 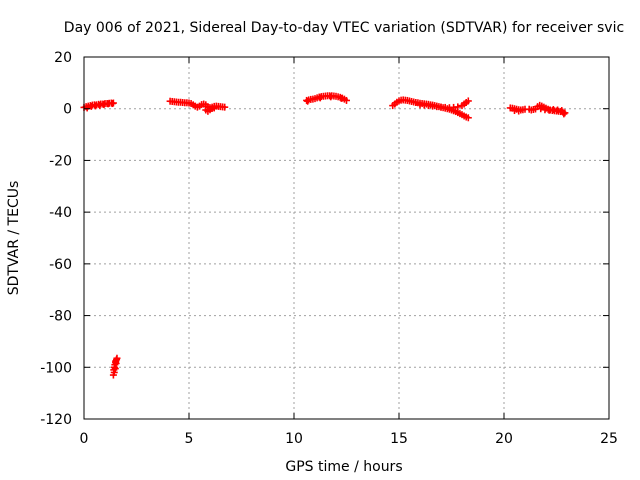 What do you see at coordinates (60, 213) in the screenshot?
I see `y-tick-label: -40` at bounding box center [60, 213].